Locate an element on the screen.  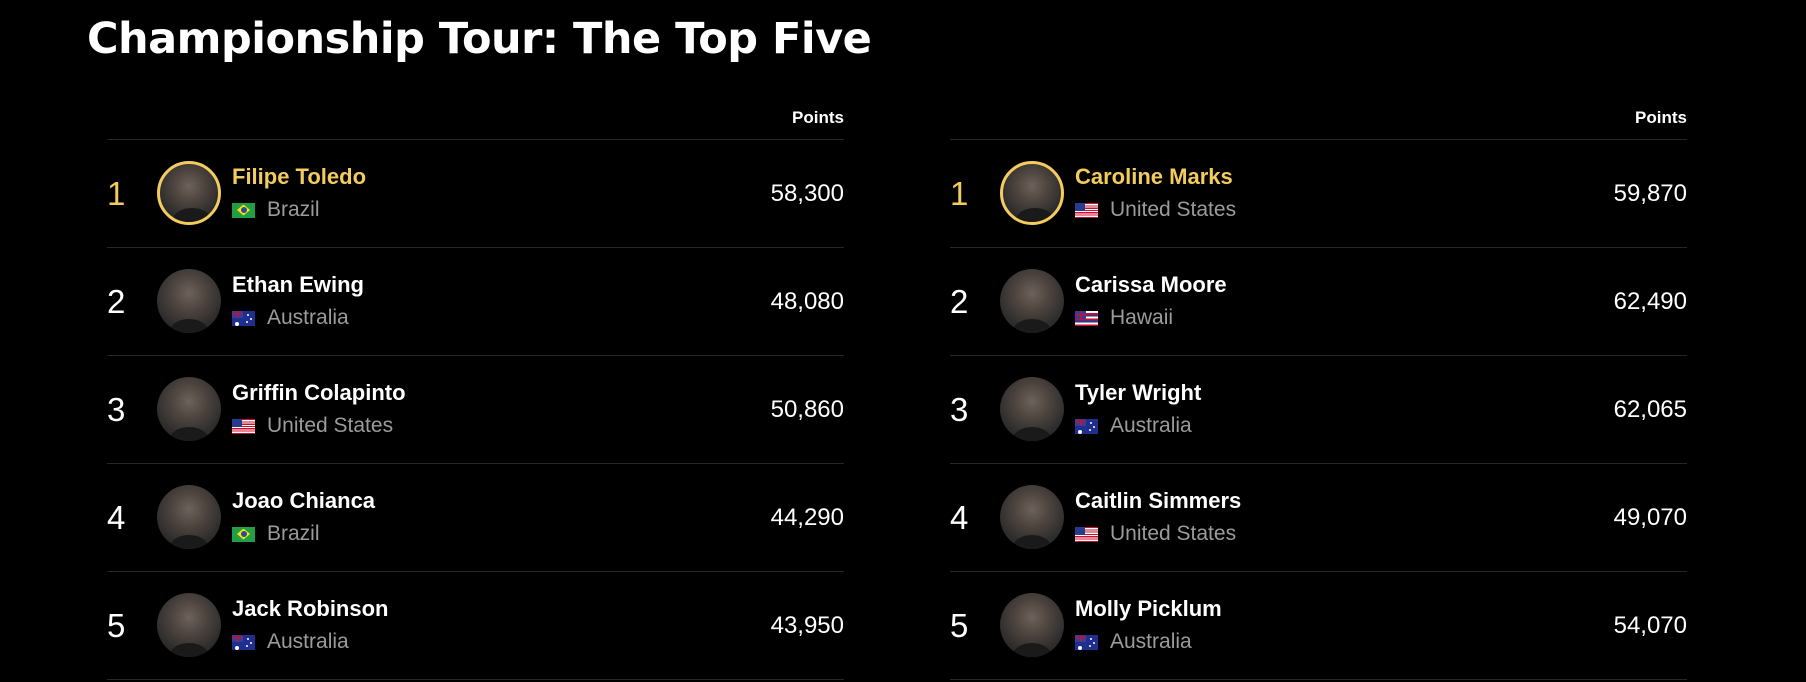
athlete-name: Carissa Moore is located at coordinates (1151, 284).